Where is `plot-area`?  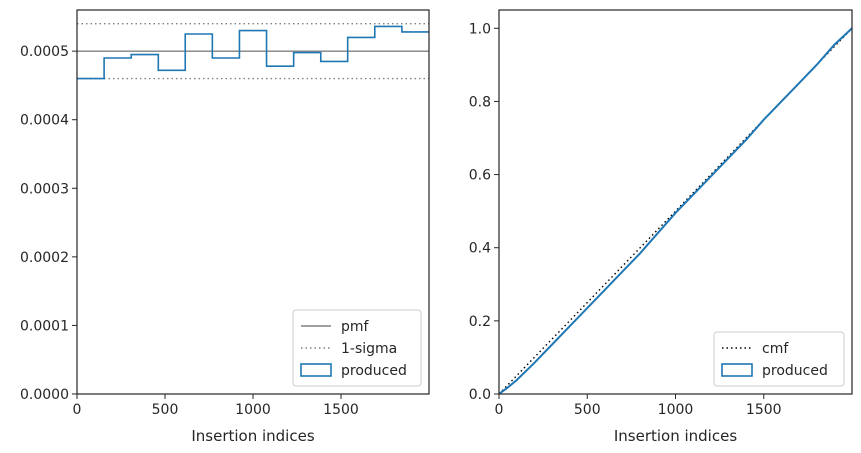 plot-area is located at coordinates (253, 51).